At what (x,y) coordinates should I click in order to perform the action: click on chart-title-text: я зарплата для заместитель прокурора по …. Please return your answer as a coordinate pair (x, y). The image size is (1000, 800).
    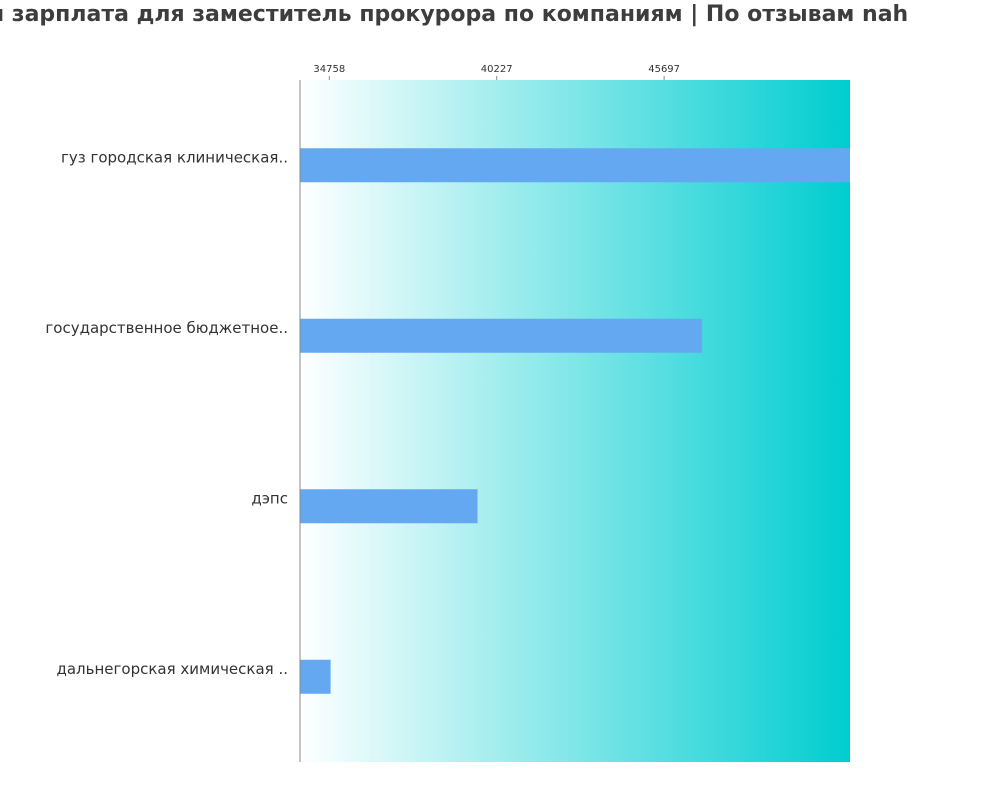
    Looking at the image, I should click on (454, 14).